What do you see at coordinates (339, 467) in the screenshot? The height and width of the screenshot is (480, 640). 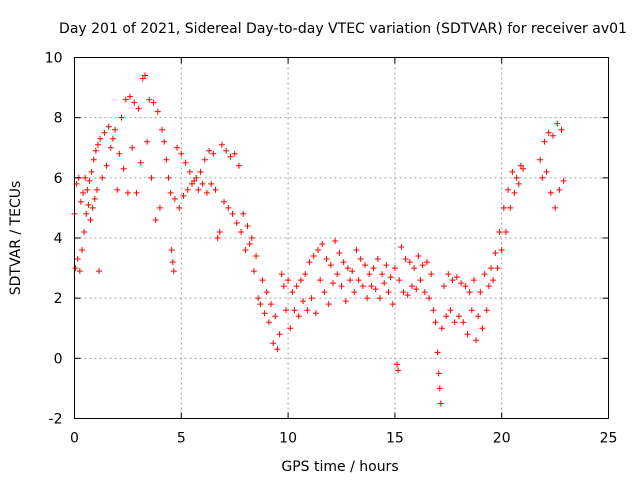 I see `x-axis-title: GPS time / hours` at bounding box center [339, 467].